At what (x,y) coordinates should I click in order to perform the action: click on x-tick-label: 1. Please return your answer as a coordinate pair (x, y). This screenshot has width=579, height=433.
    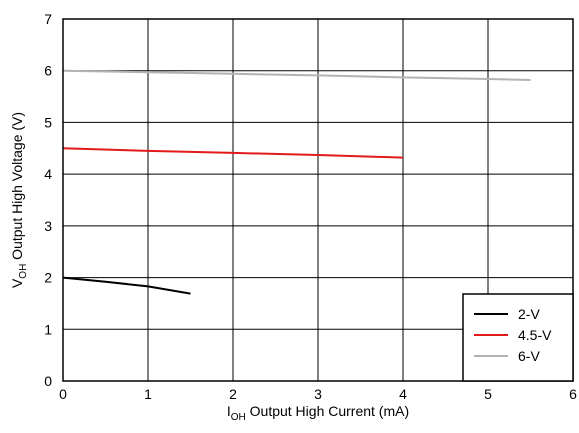
    Looking at the image, I should click on (148, 394).